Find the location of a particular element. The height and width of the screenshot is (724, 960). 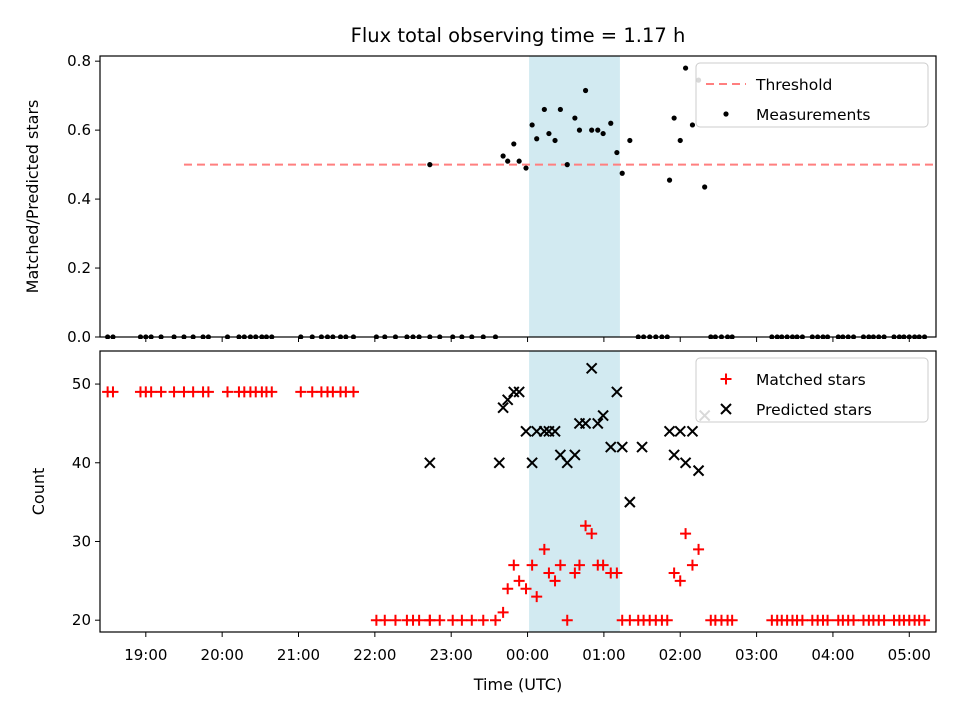

y-tick-label: 40 is located at coordinates (81, 463).